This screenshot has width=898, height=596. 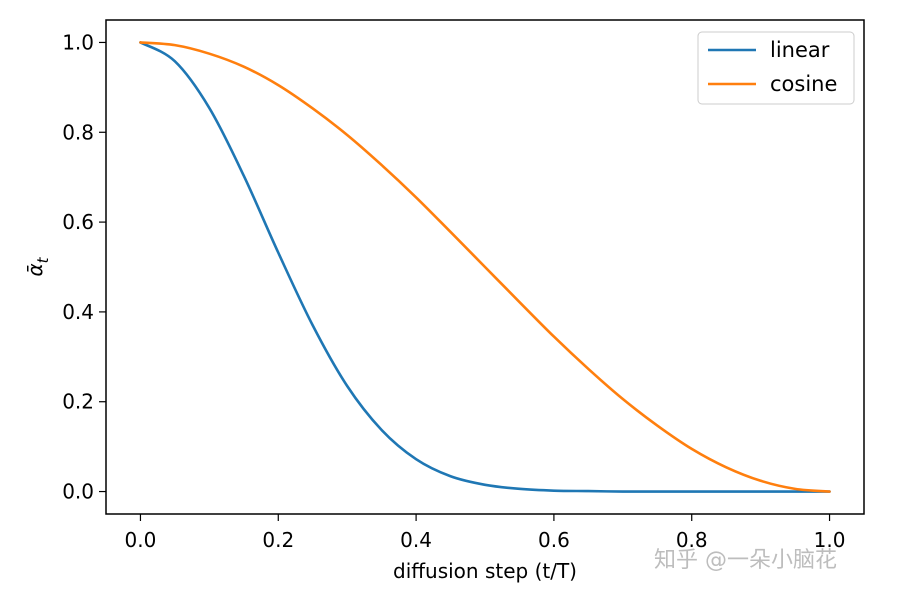 What do you see at coordinates (692, 540) in the screenshot?
I see `x-tick-label: 0.8` at bounding box center [692, 540].